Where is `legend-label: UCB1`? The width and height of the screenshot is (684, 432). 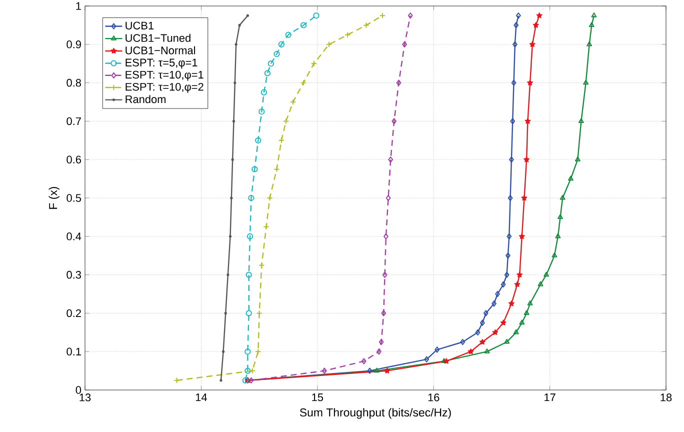
legend-label: UCB1 is located at coordinates (140, 26).